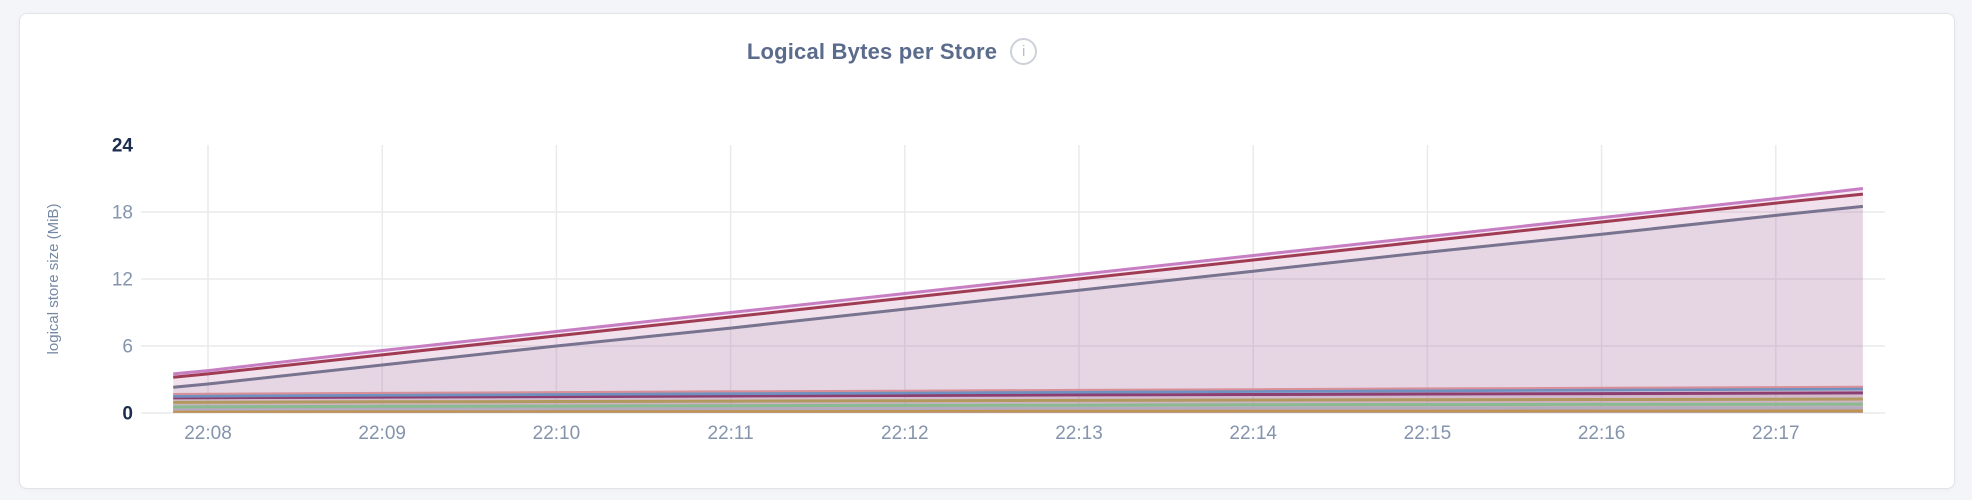 The height and width of the screenshot is (500, 1972). Describe the element at coordinates (1079, 433) in the screenshot. I see `x-tick-label: 22:13` at that location.